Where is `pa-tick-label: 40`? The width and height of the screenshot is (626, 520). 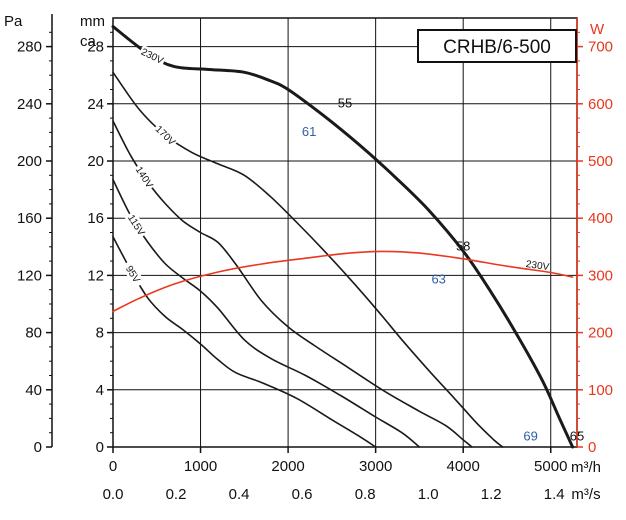
pa-tick-label: 40 is located at coordinates (33, 390).